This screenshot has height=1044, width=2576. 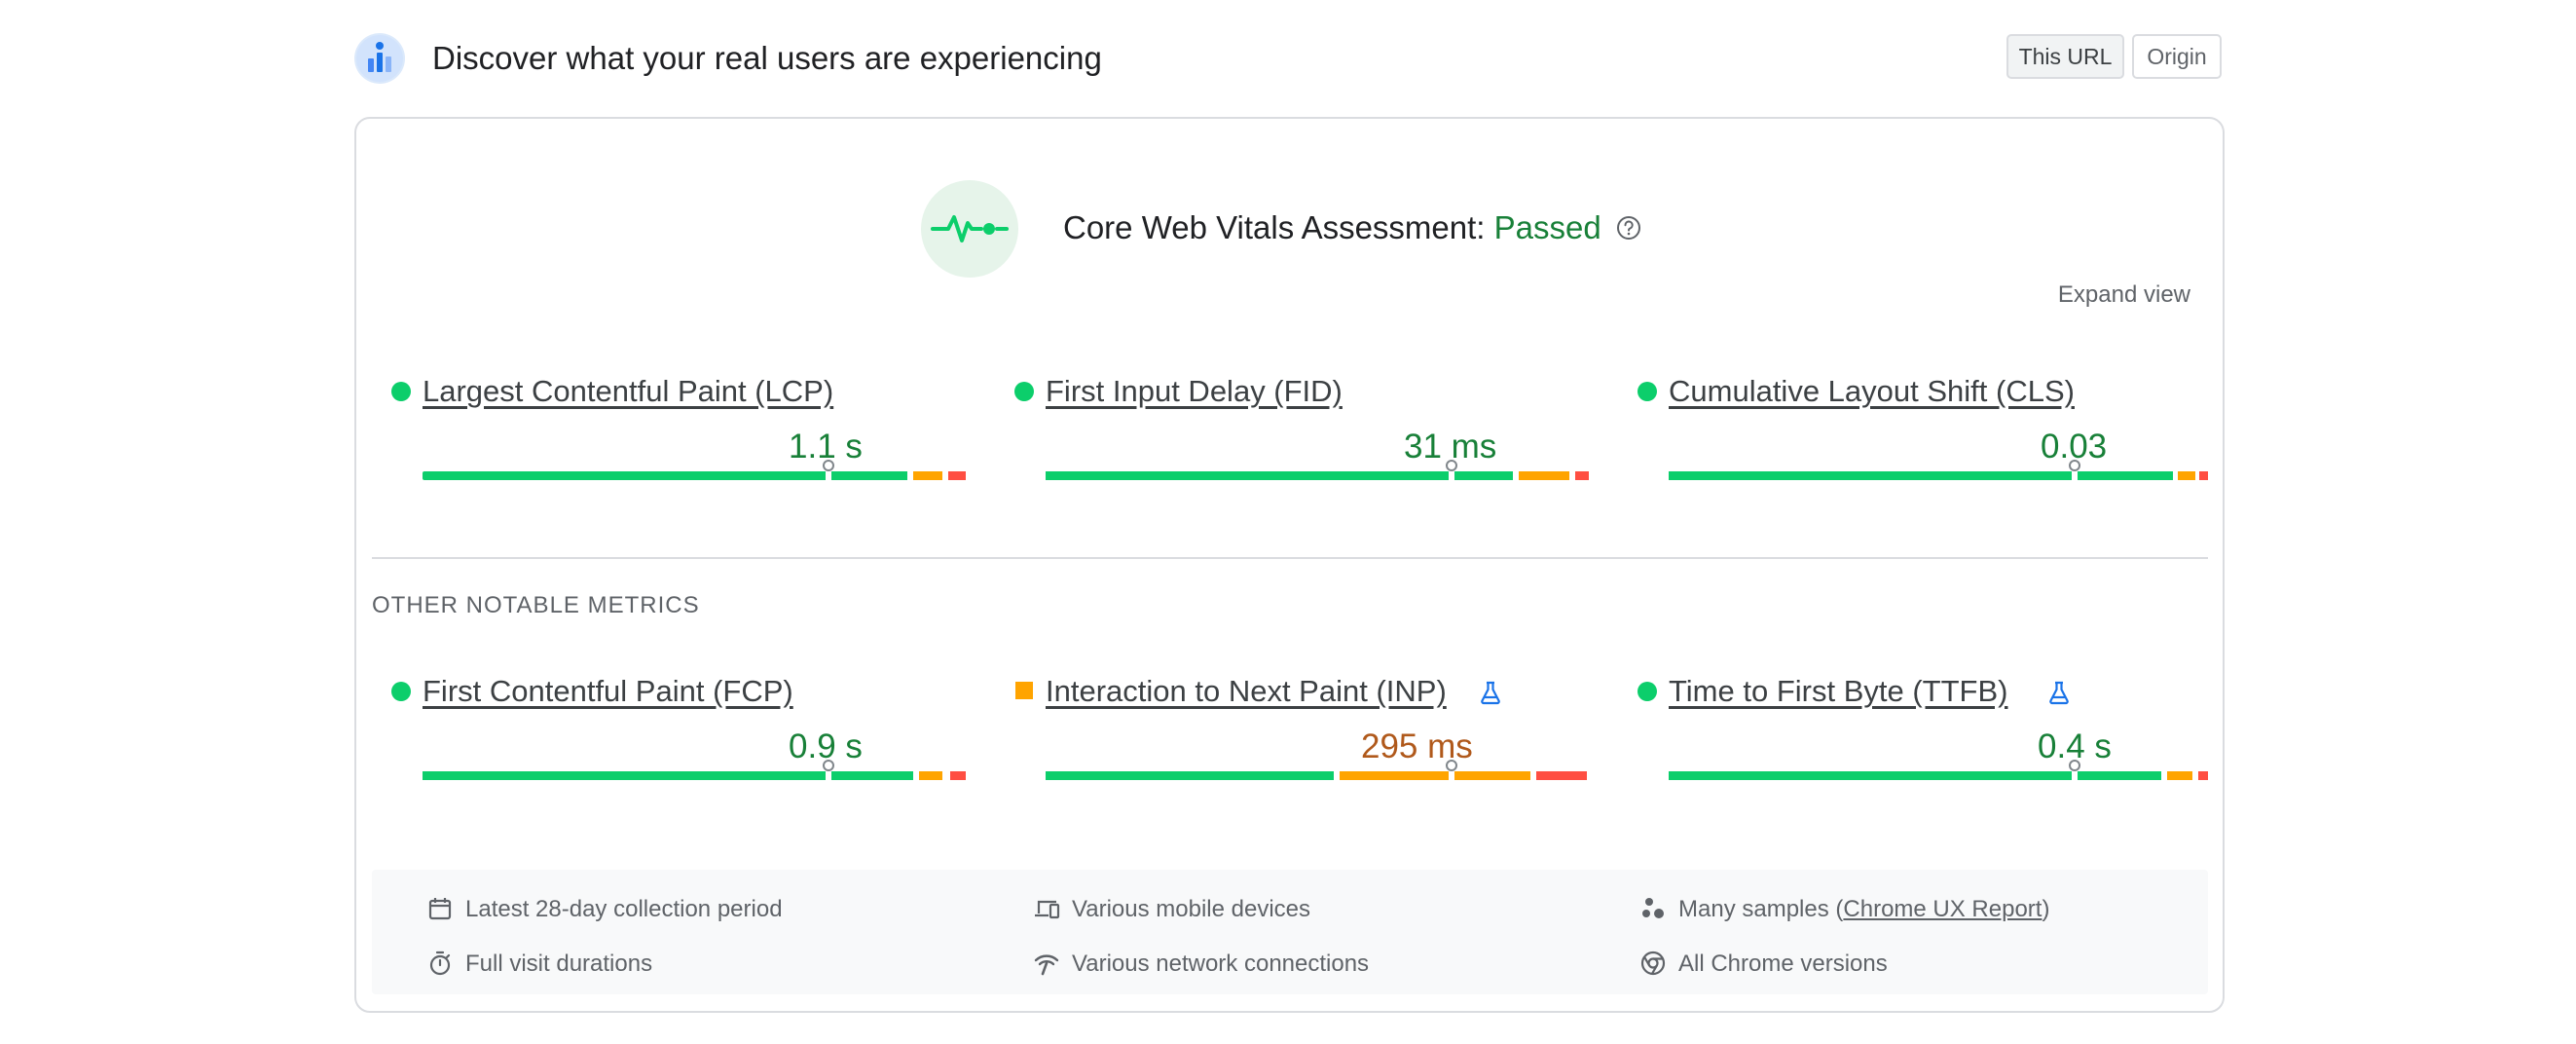 I want to click on crux-logo-icon, so click(x=379, y=58).